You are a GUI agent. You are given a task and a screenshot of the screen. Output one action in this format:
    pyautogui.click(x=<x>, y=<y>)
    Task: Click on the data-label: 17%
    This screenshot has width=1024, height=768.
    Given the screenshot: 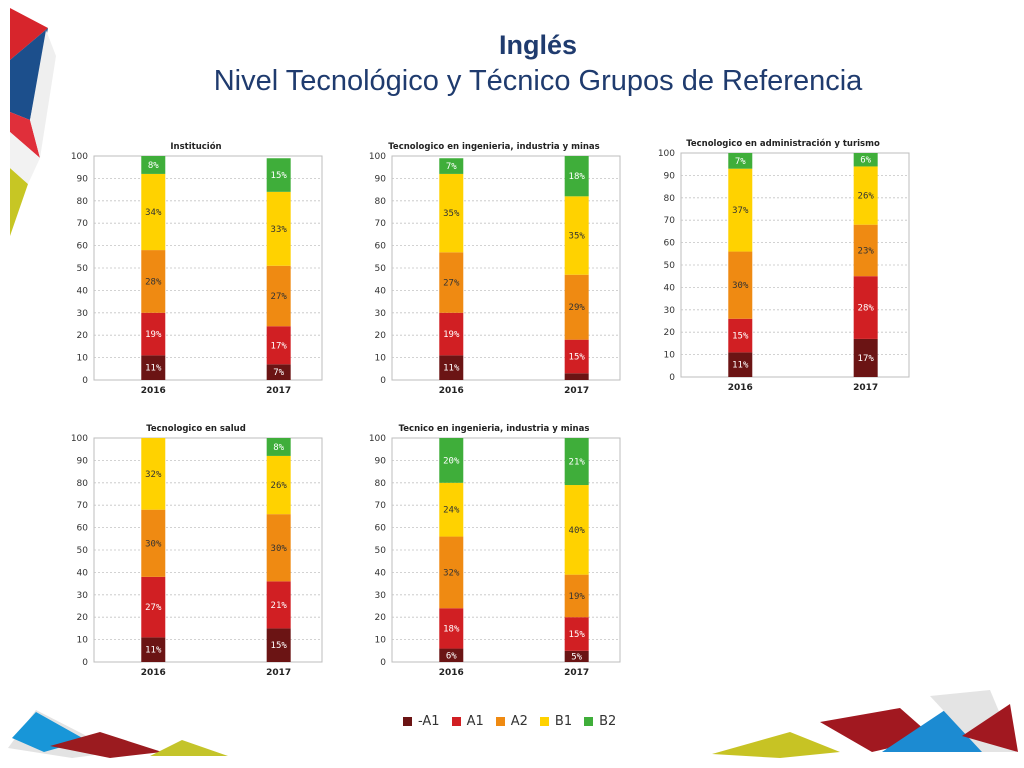 What is the action you would take?
    pyautogui.click(x=279, y=346)
    